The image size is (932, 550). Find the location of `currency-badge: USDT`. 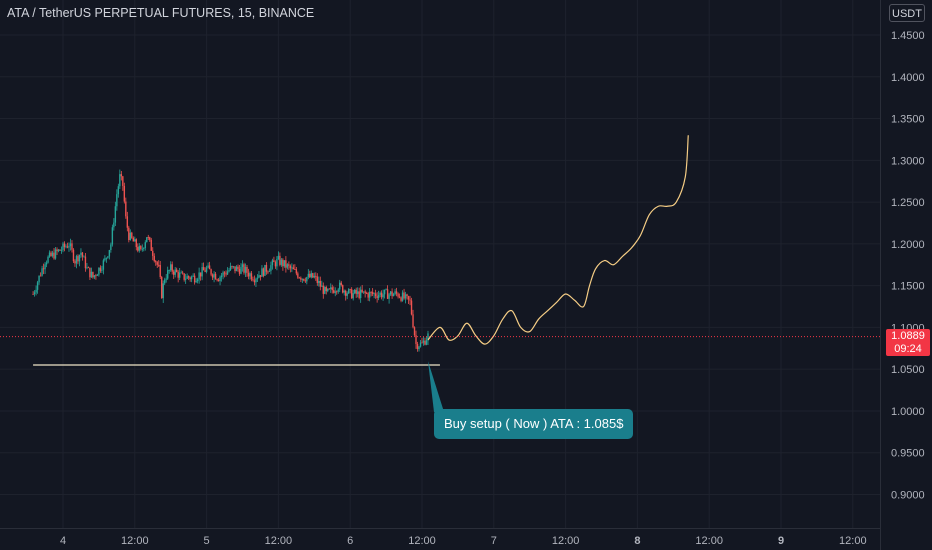

currency-badge: USDT is located at coordinates (907, 13).